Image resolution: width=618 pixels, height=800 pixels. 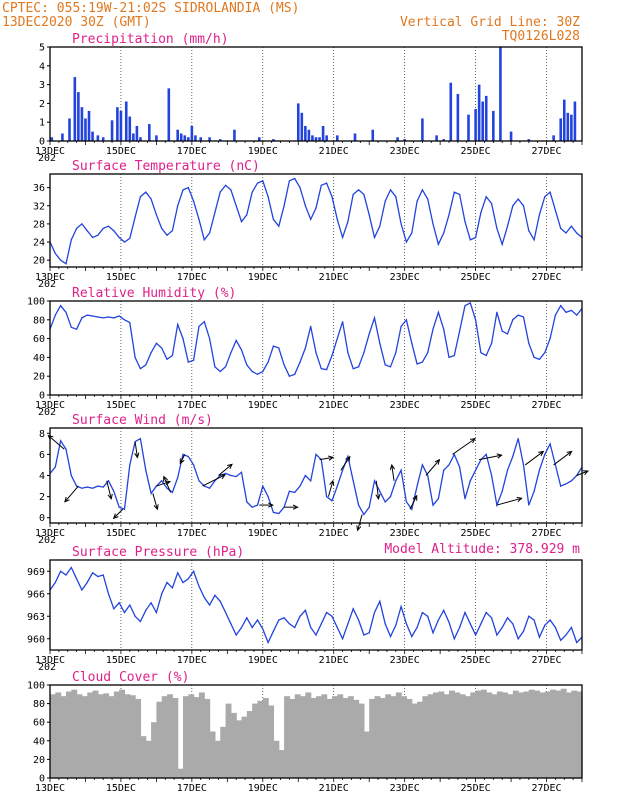 What do you see at coordinates (546, 405) in the screenshot?
I see `humidity-x-tick-label: 27DEC` at bounding box center [546, 405].